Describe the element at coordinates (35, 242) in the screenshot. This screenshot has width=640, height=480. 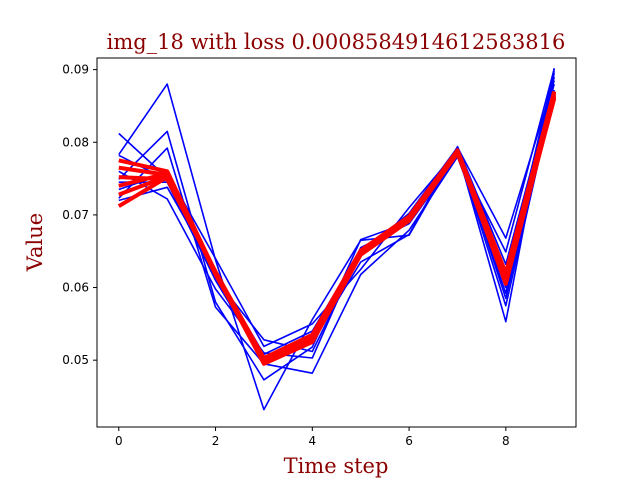
I see `y-axis-label: Value` at that location.